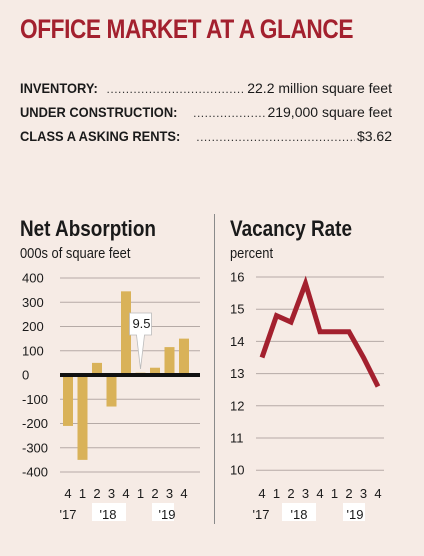 Image resolution: width=424 pixels, height=556 pixels. I want to click on y-tick-label: 16, so click(237, 277).